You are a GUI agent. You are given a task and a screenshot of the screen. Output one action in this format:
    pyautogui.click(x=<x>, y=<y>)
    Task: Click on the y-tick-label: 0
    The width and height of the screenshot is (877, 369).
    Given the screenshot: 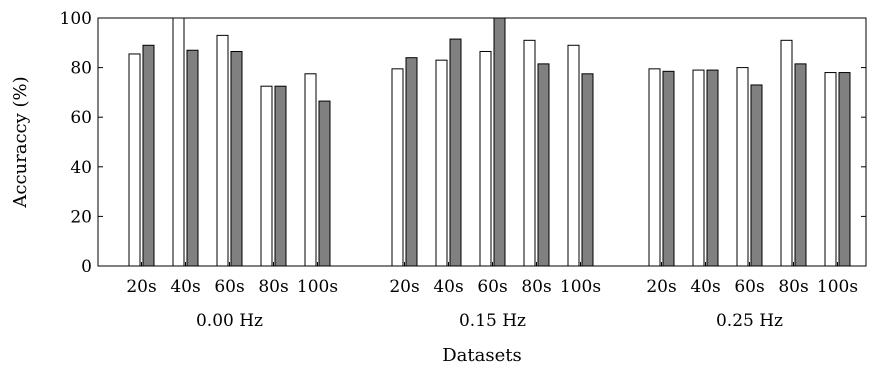 What is the action you would take?
    pyautogui.click(x=86, y=267)
    